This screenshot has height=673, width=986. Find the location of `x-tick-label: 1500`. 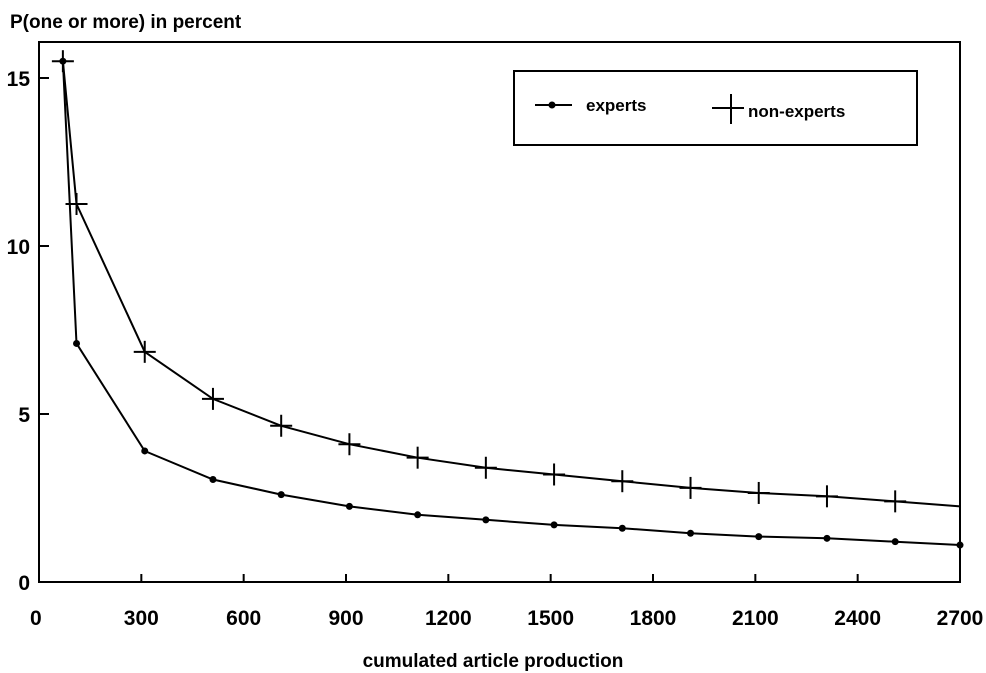

x-tick-label: 1500 is located at coordinates (550, 618).